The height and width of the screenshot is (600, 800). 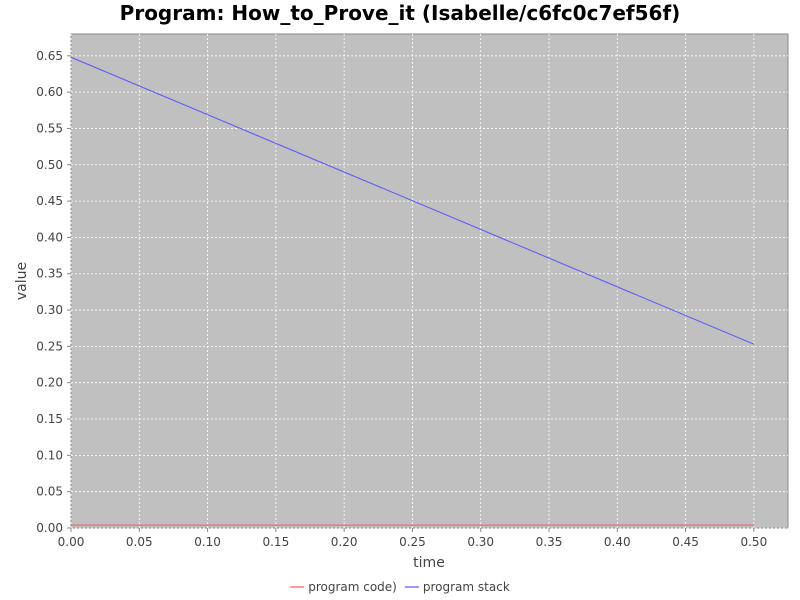 What do you see at coordinates (466, 587) in the screenshot?
I see `legend-label: program stack` at bounding box center [466, 587].